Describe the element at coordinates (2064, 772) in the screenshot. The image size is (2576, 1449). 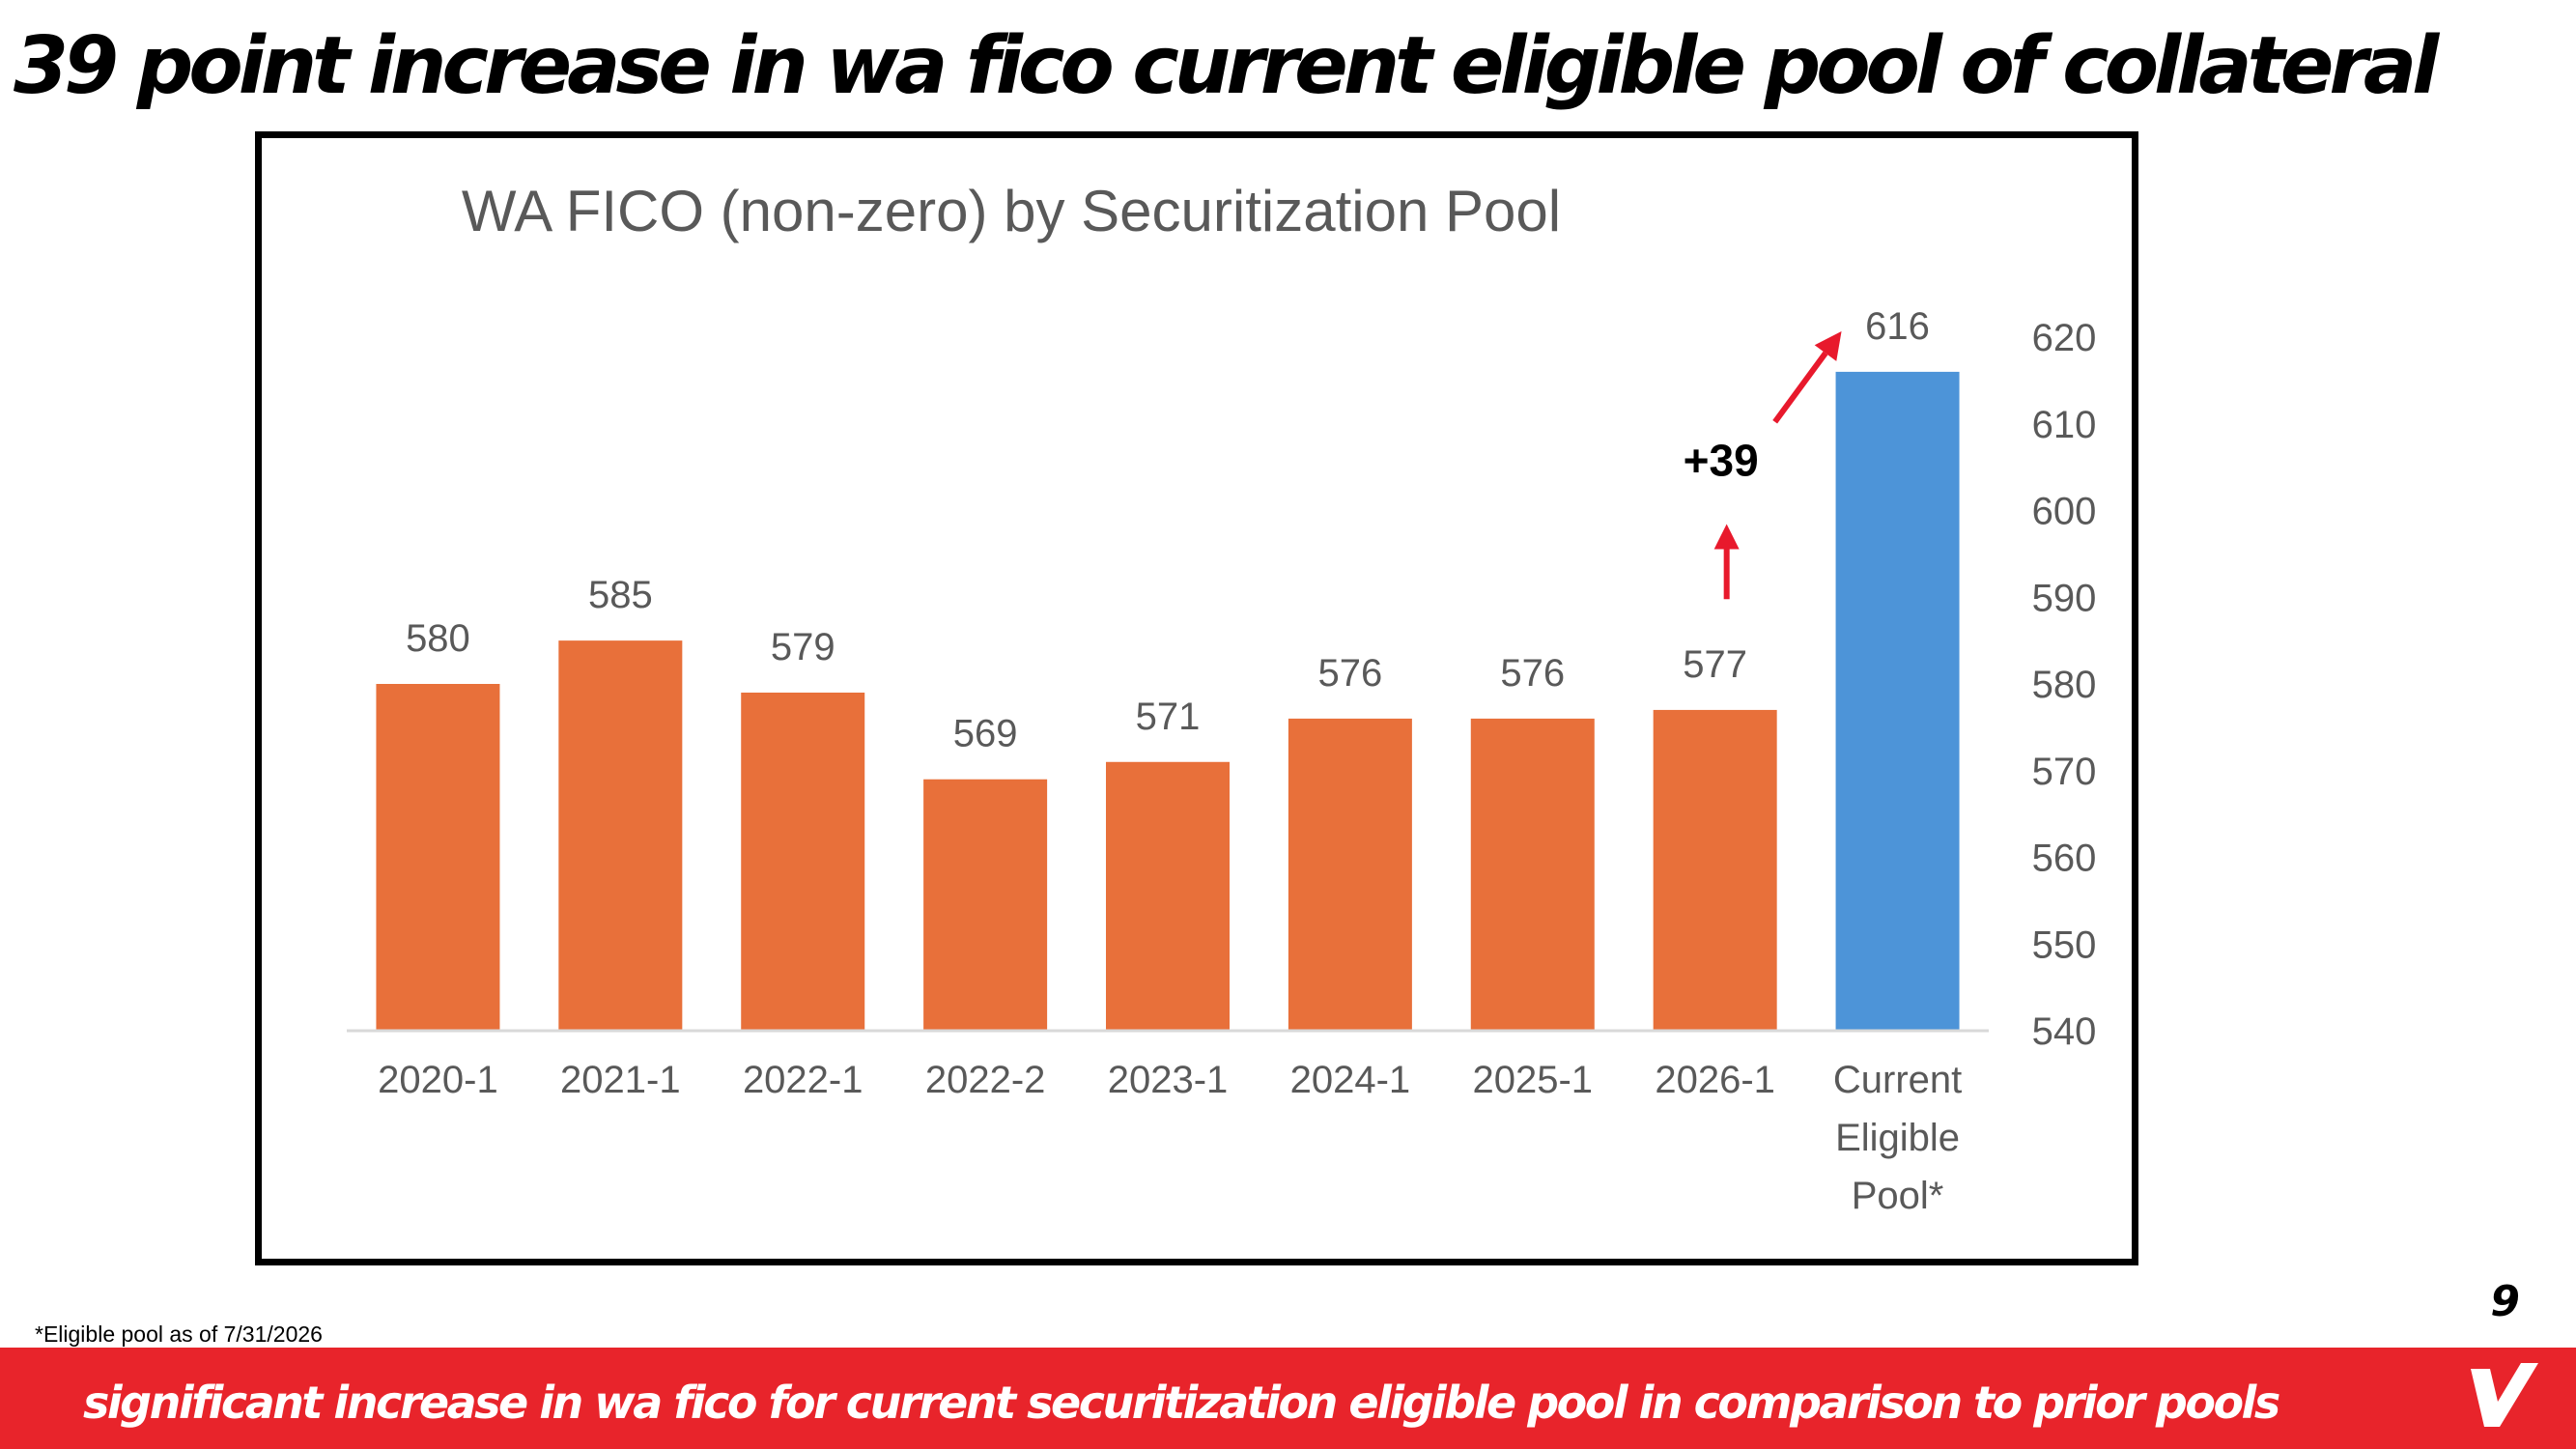
I see `y-tick-label: 570` at that location.